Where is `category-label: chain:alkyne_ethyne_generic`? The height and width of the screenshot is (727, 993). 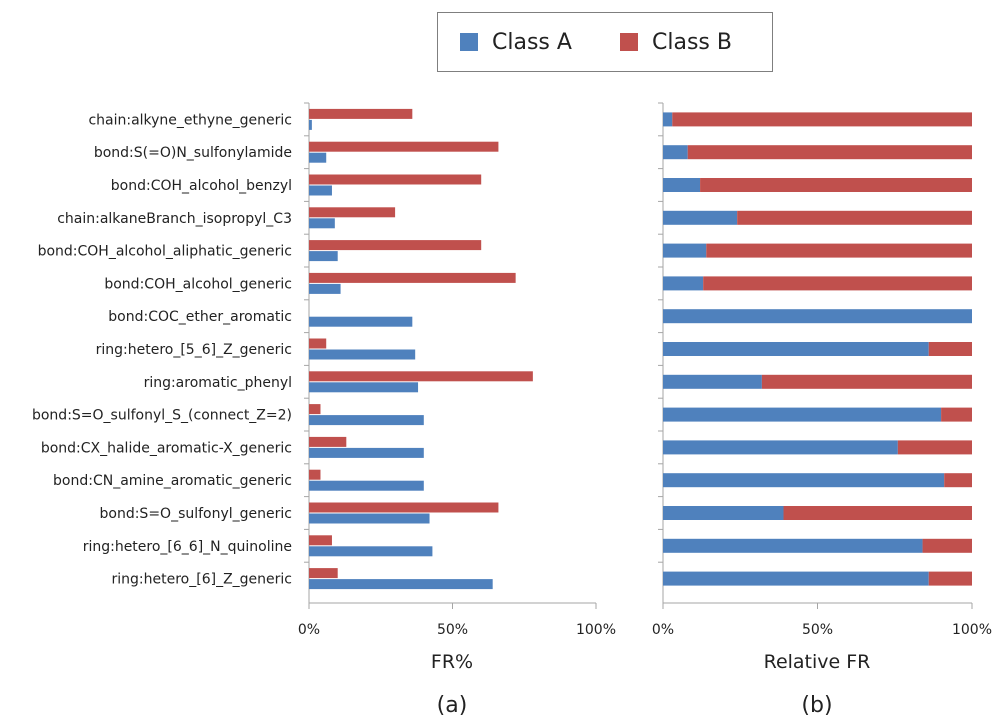
category-label: chain:alkyne_ethyne_generic is located at coordinates (190, 120).